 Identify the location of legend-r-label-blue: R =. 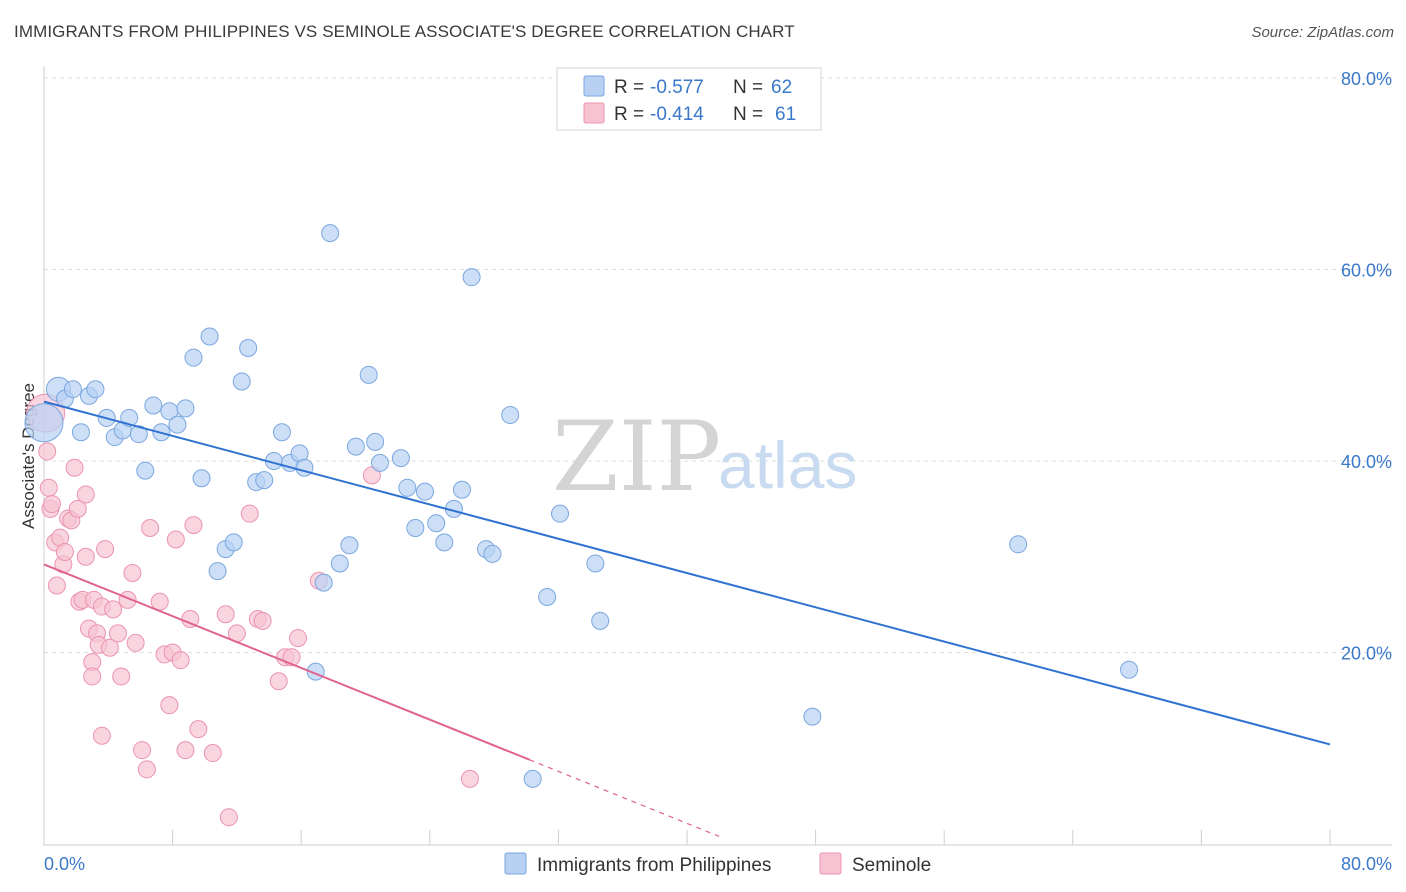
(629, 87).